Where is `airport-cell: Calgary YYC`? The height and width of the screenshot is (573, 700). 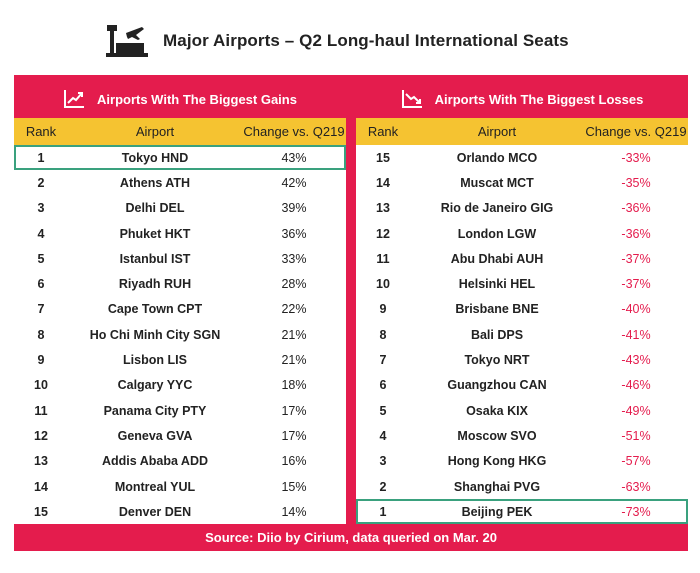 airport-cell: Calgary YYC is located at coordinates (155, 385).